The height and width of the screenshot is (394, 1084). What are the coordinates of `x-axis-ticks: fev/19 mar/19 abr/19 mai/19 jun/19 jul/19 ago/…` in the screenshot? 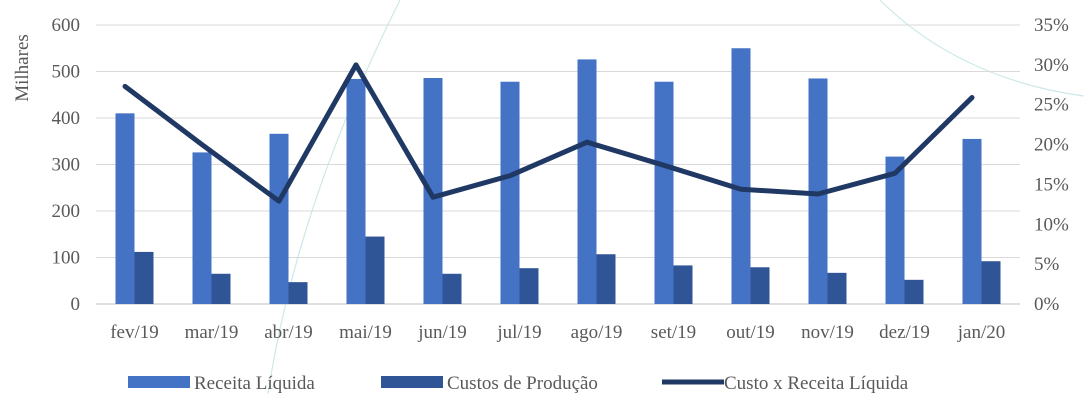 It's located at (557, 332).